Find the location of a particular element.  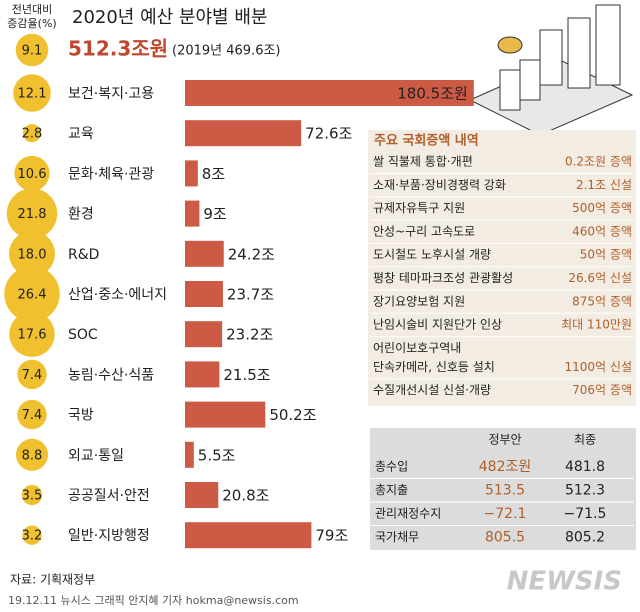

category-label: 환경 is located at coordinates (81, 215).